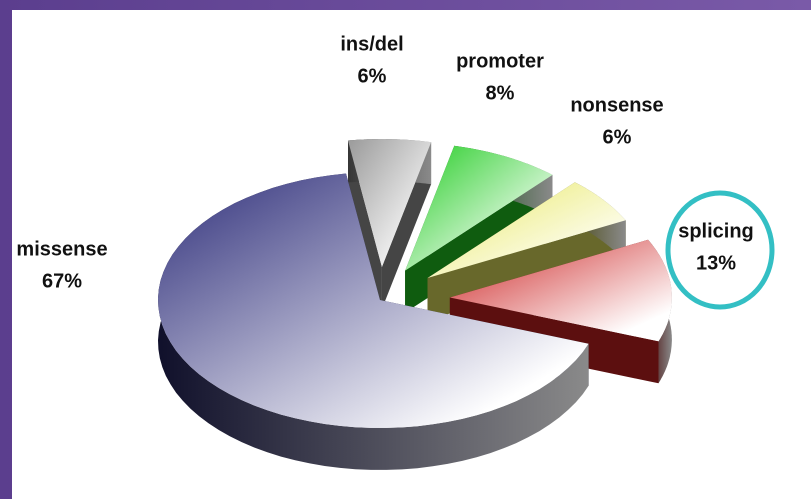 The image size is (811, 499). I want to click on value-label: 8%, so click(500, 93).